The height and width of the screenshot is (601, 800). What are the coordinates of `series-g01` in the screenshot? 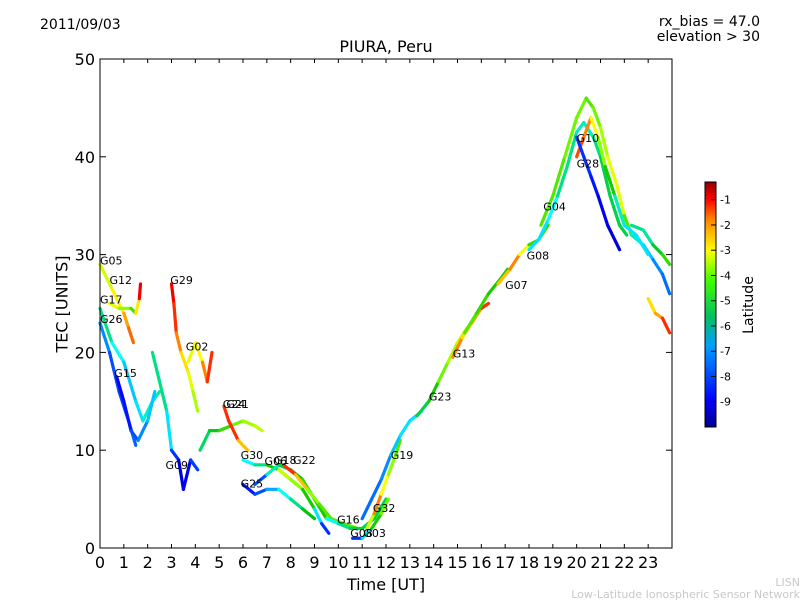 It's located at (598, 193).